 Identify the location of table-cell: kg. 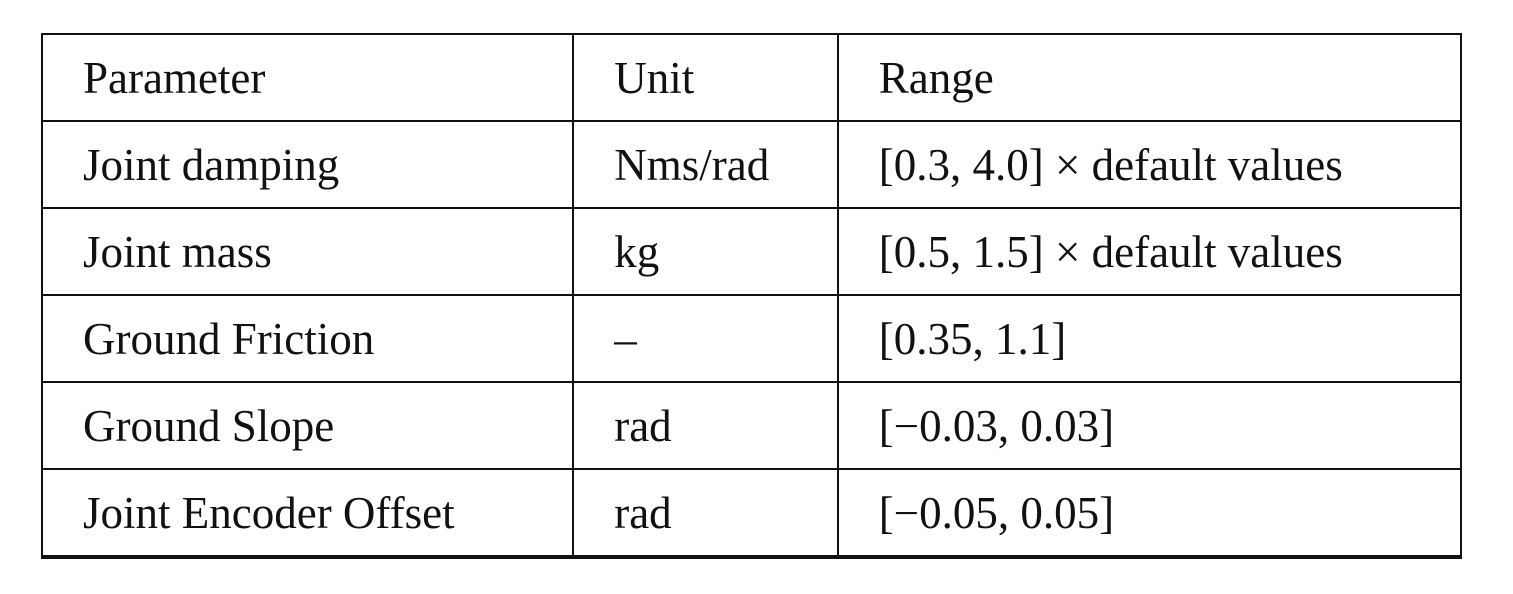
(705, 251).